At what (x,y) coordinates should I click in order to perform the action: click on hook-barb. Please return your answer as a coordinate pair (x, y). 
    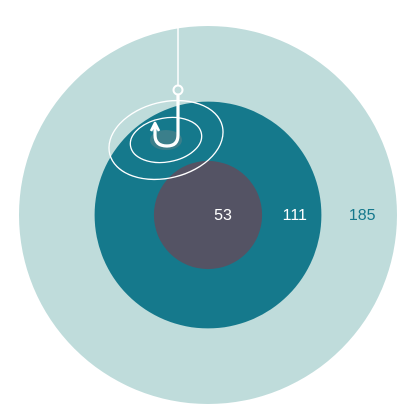
    Looking at the image, I should click on (155, 126).